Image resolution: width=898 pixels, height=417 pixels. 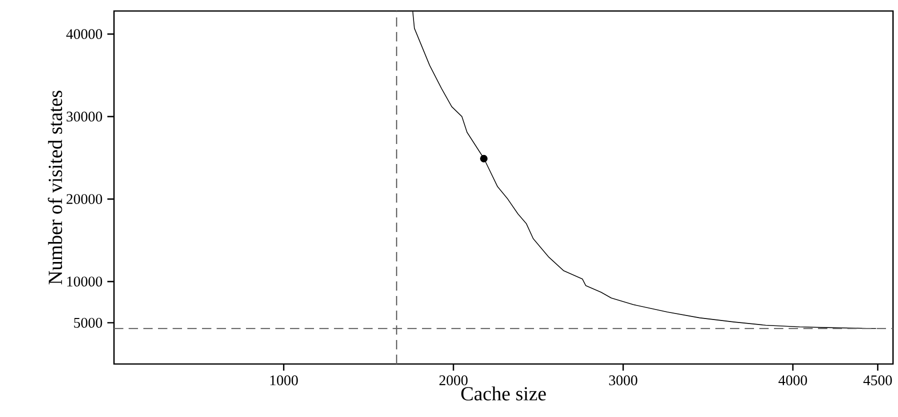 I want to click on y-tick-label: 30000, so click(x=84, y=117).